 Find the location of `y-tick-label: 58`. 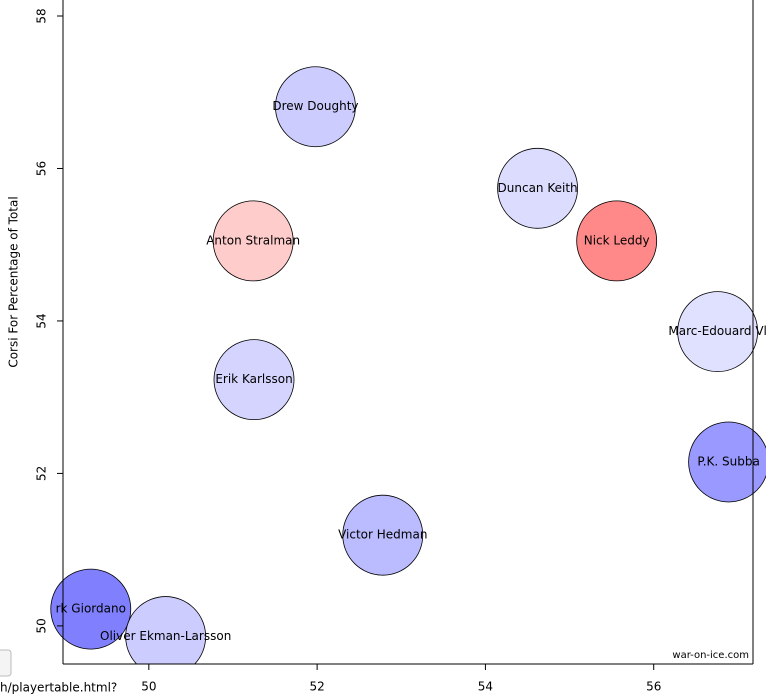

y-tick-label: 58 is located at coordinates (42, 15).